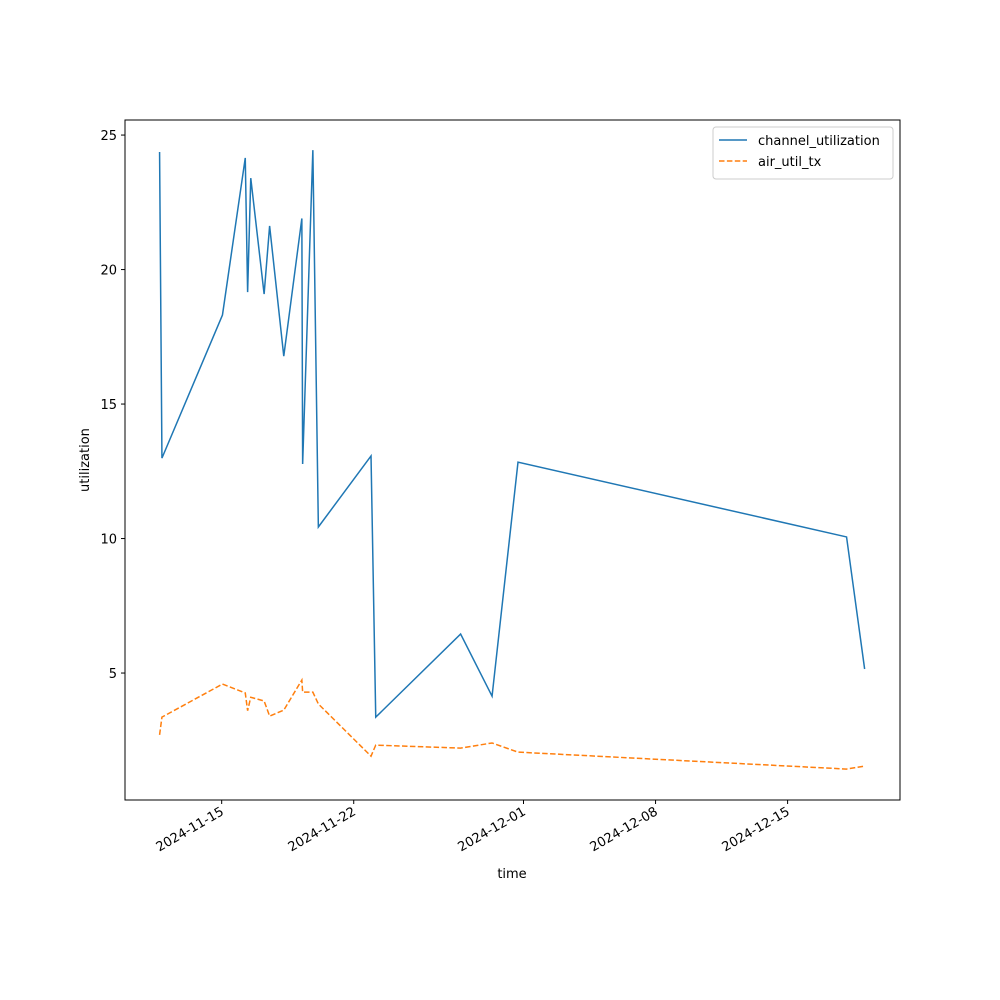 The height and width of the screenshot is (1000, 1000). I want to click on legend-label: air_util_tx, so click(790, 162).